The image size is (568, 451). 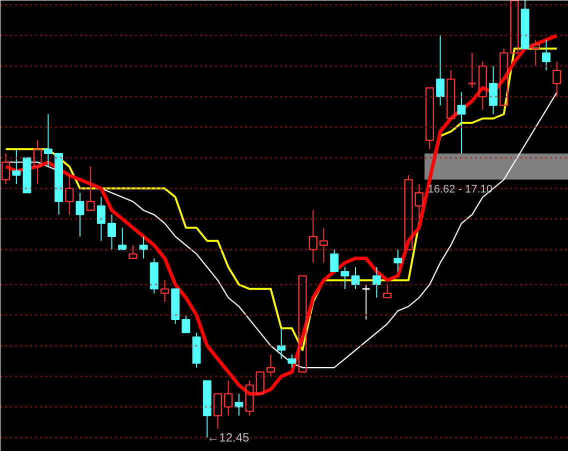 What do you see at coordinates (228, 437) in the screenshot?
I see `annotation: ←12.45` at bounding box center [228, 437].